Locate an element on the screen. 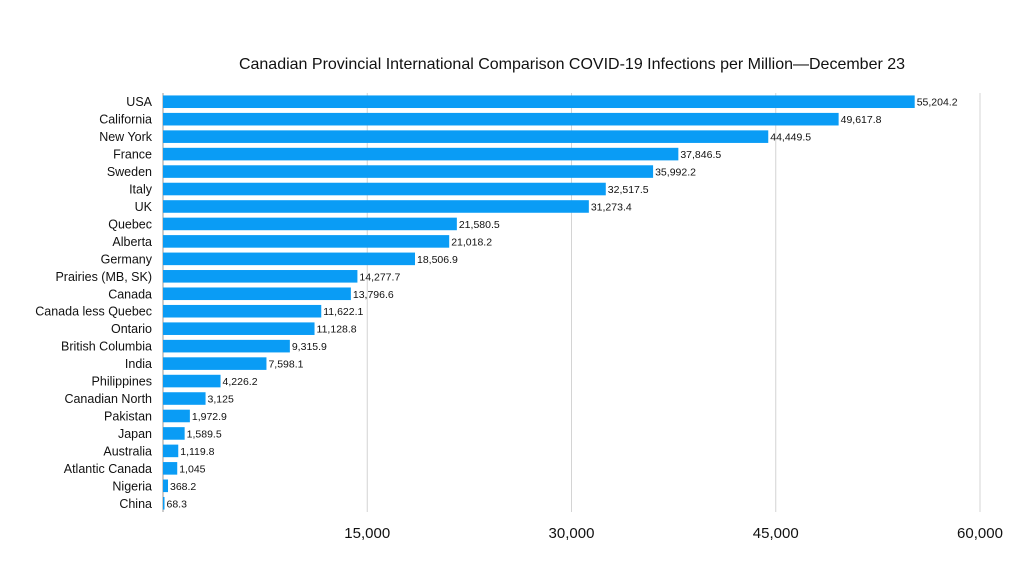 The image size is (1024, 576). category-label: Italy is located at coordinates (141, 190).